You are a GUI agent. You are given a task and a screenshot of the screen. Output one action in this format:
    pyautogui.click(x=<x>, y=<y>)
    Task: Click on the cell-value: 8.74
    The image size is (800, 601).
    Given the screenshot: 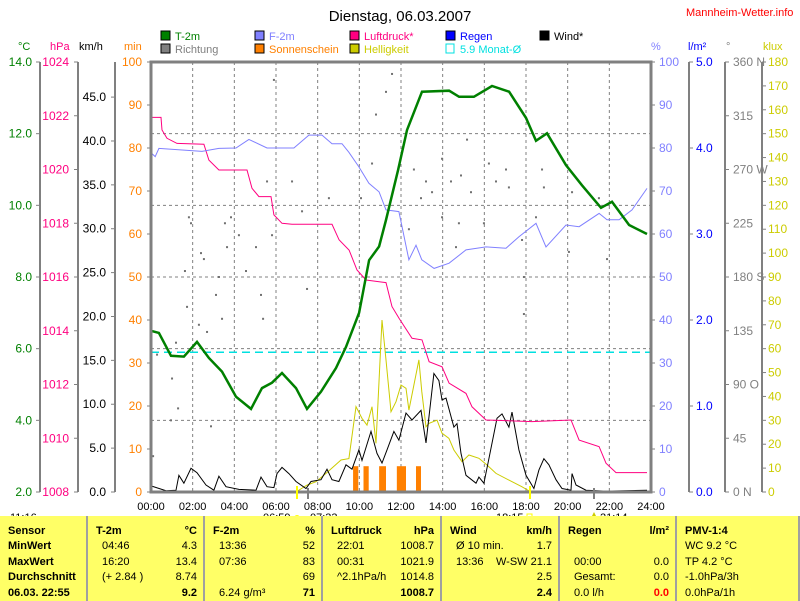 What is the action you would take?
    pyautogui.click(x=186, y=577)
    